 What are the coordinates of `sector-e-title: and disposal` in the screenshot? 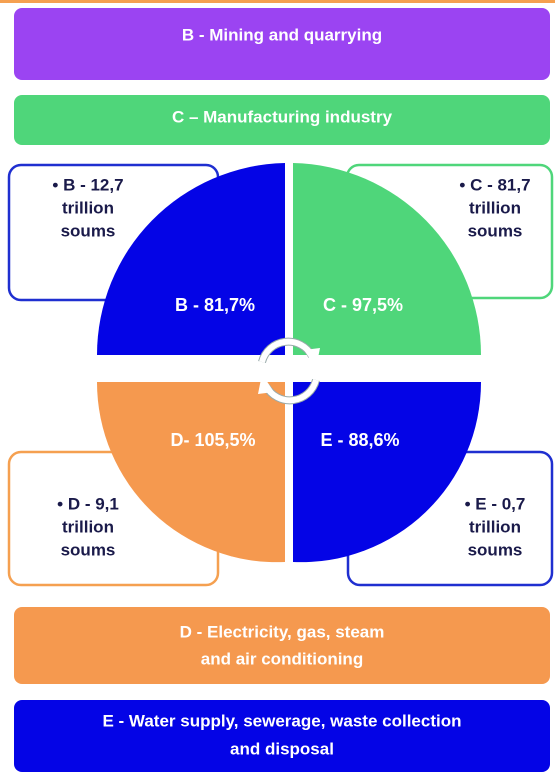 It's located at (282, 748).